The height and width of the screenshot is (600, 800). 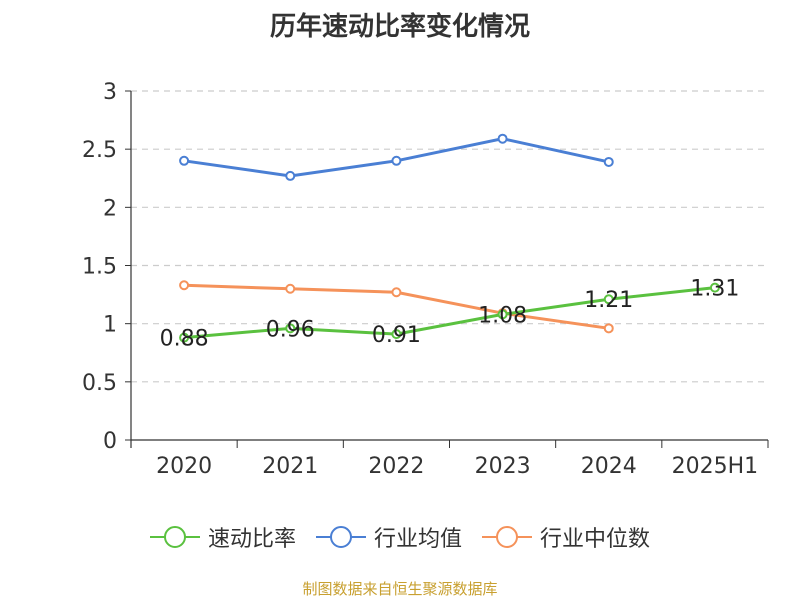 I want to click on data-label: 1.21, so click(x=608, y=300).